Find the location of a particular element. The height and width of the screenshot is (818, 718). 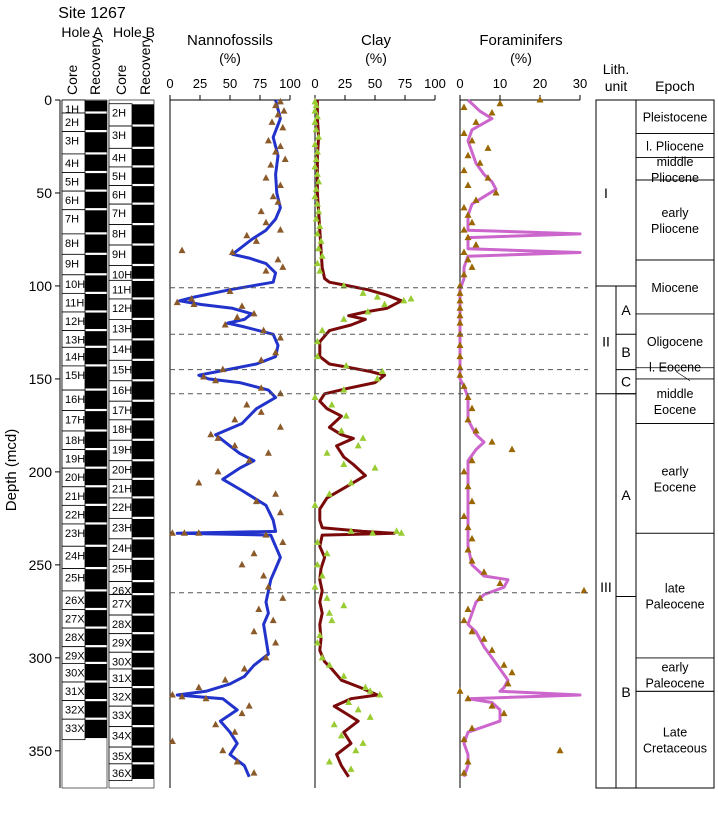

clay-x-tick-label: 50 is located at coordinates (375, 83).